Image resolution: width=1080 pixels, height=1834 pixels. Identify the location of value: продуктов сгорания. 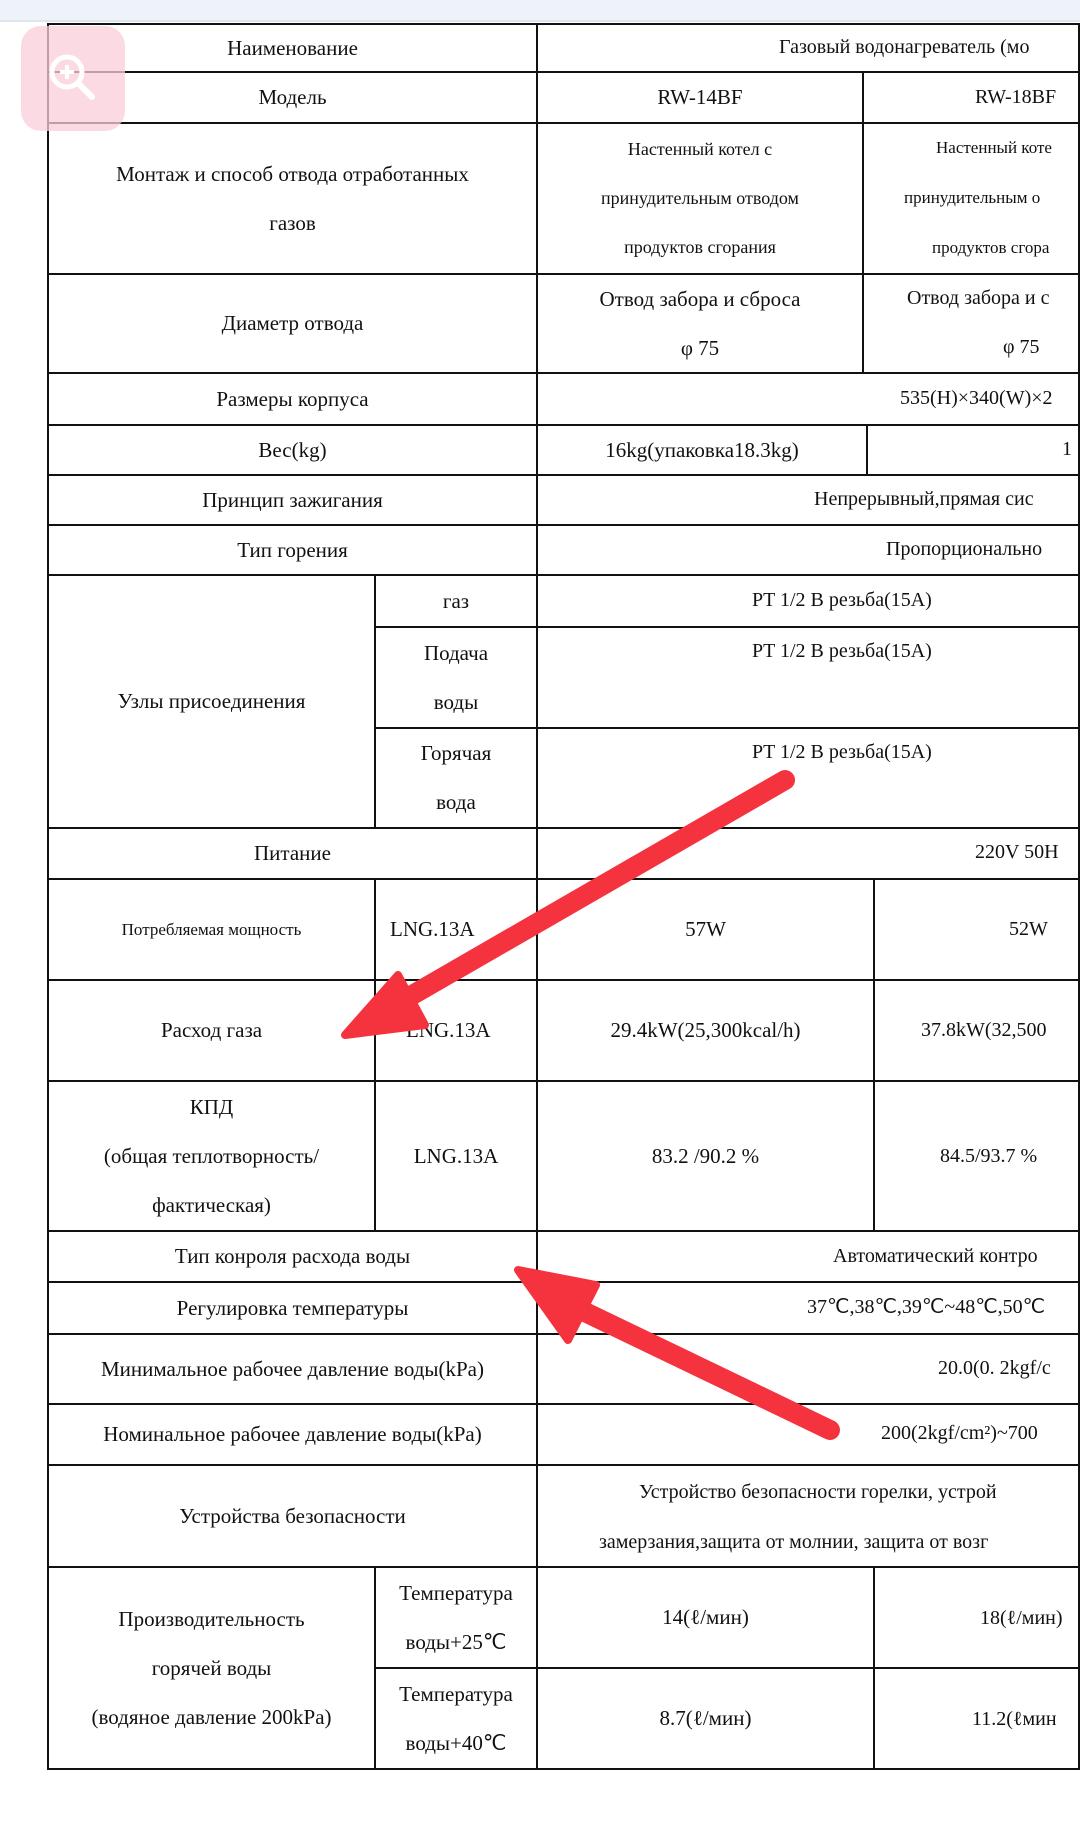
(700, 247).